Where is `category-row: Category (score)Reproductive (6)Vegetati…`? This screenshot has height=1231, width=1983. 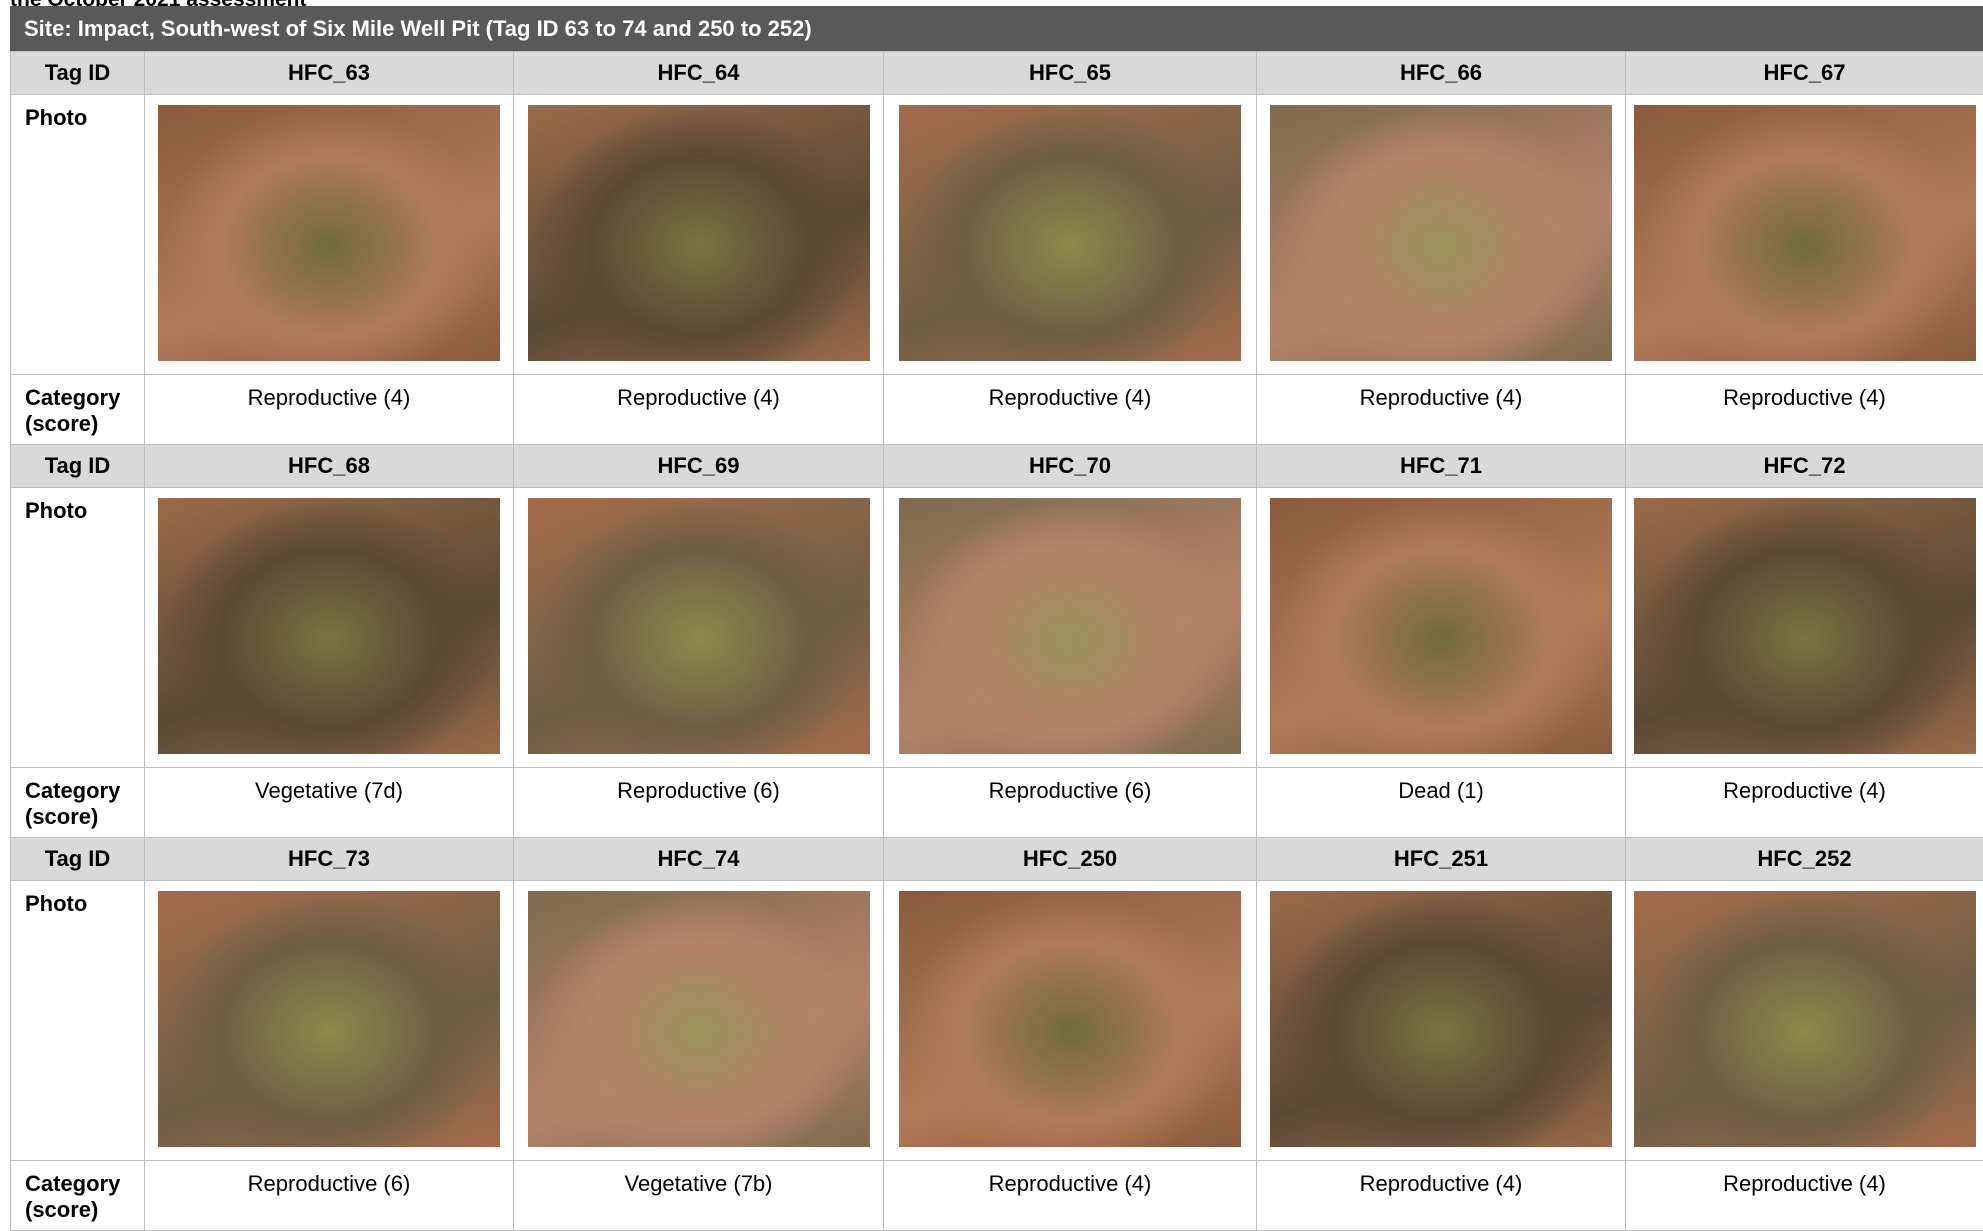
category-row: Category (score)Reproductive (6)Vegetati… is located at coordinates (997, 1196).